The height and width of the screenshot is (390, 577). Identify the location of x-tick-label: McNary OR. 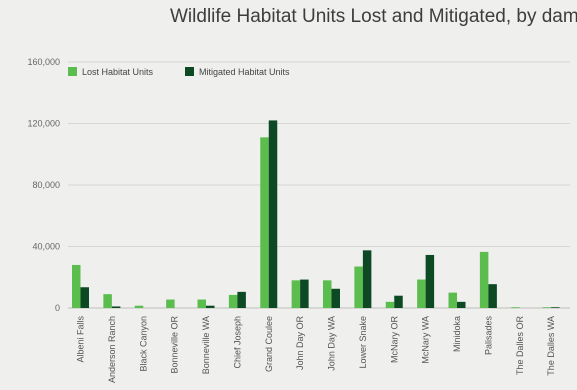
(394, 340).